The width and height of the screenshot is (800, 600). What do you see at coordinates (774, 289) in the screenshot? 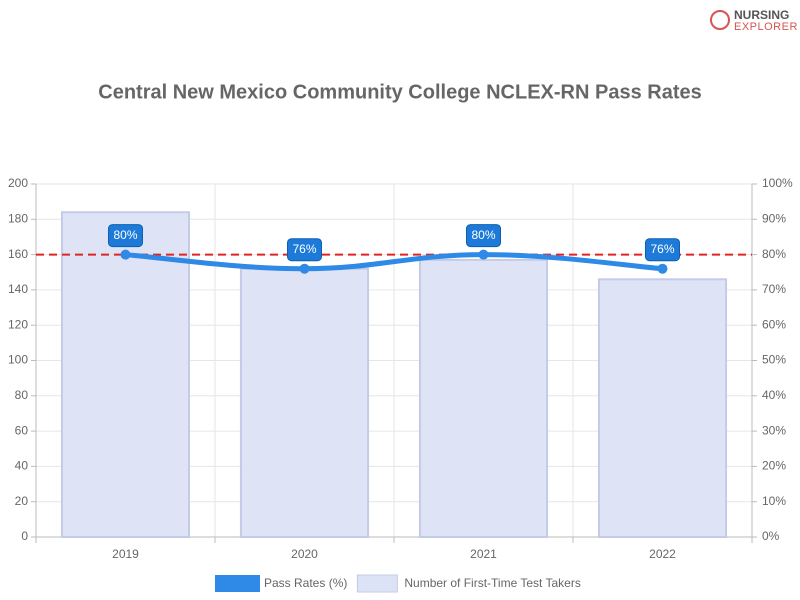
I see `y2-tick-label: 70%` at bounding box center [774, 289].